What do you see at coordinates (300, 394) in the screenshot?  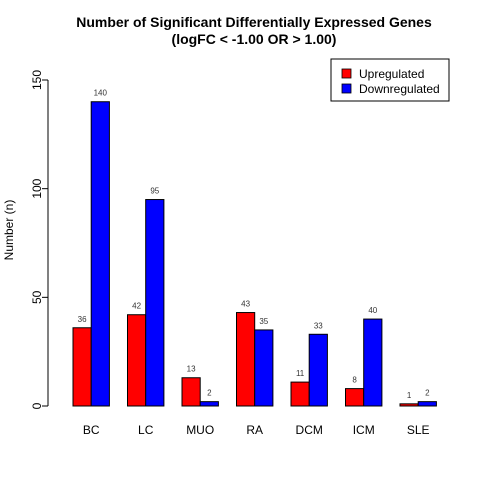 I see `bar-upregulated-dcm` at bounding box center [300, 394].